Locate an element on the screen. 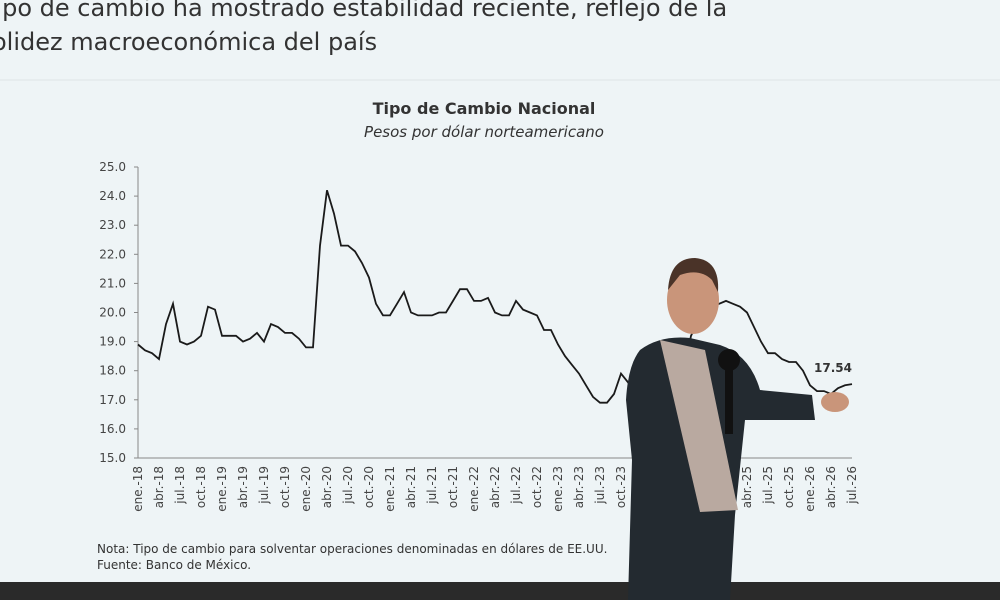  speaker-scarf is located at coordinates (699, 426).